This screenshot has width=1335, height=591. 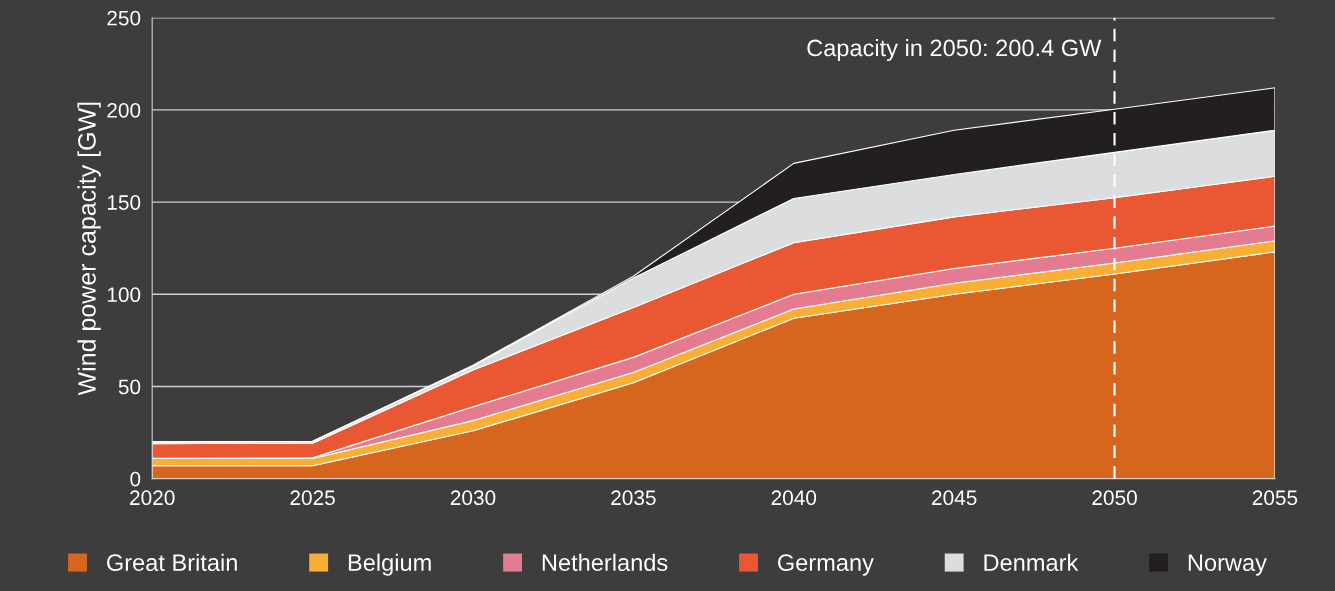 I want to click on x-tick-label: 2020, so click(x=152, y=498).